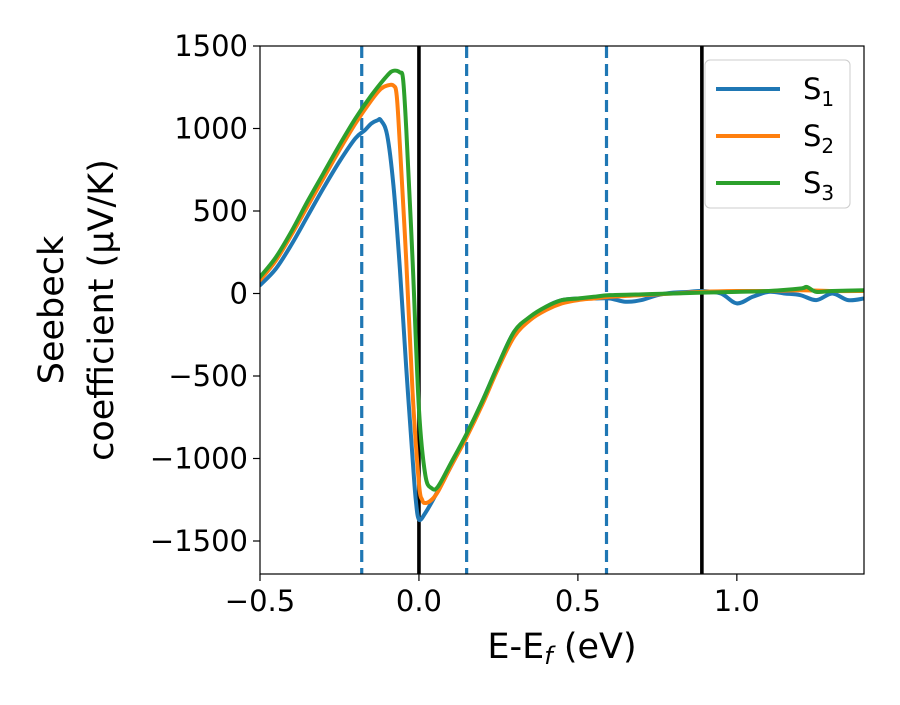 The width and height of the screenshot is (900, 705). Describe the element at coordinates (492, 596) in the screenshot. I see `x-axis-ticks: −0.5 0.0 0.5 1.0` at that location.